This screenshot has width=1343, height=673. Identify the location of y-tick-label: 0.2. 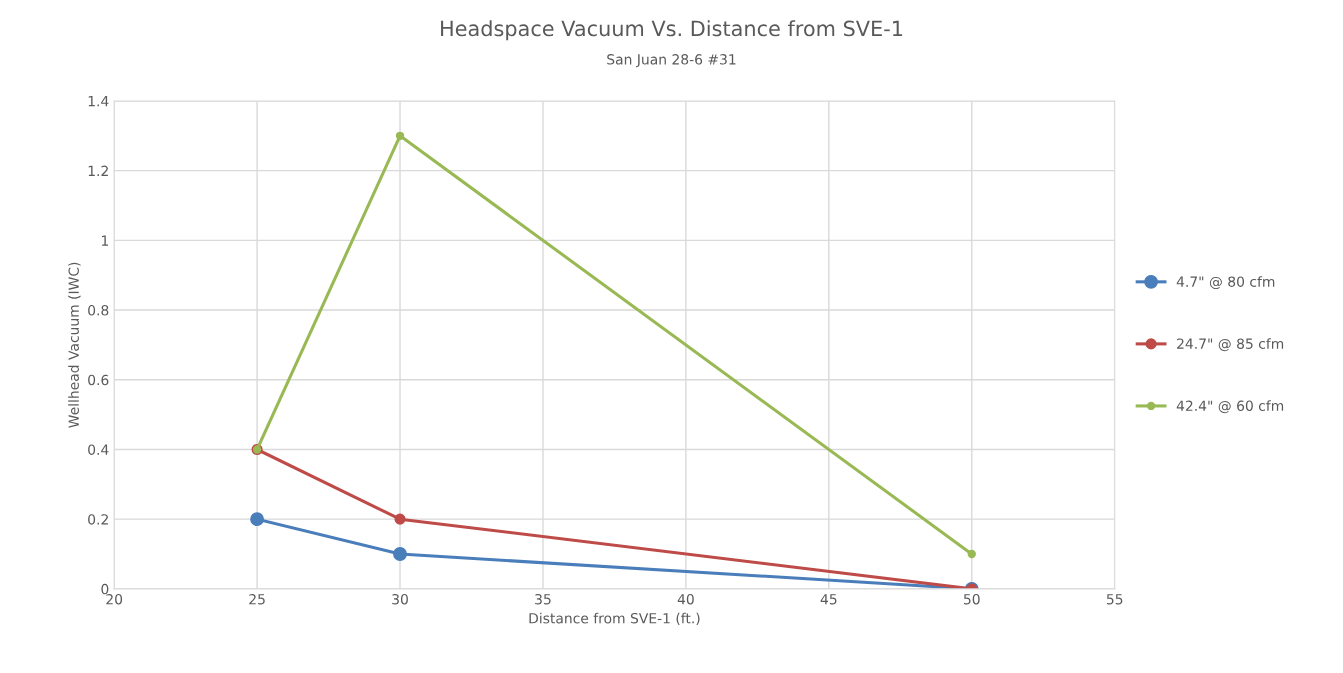
(98, 519).